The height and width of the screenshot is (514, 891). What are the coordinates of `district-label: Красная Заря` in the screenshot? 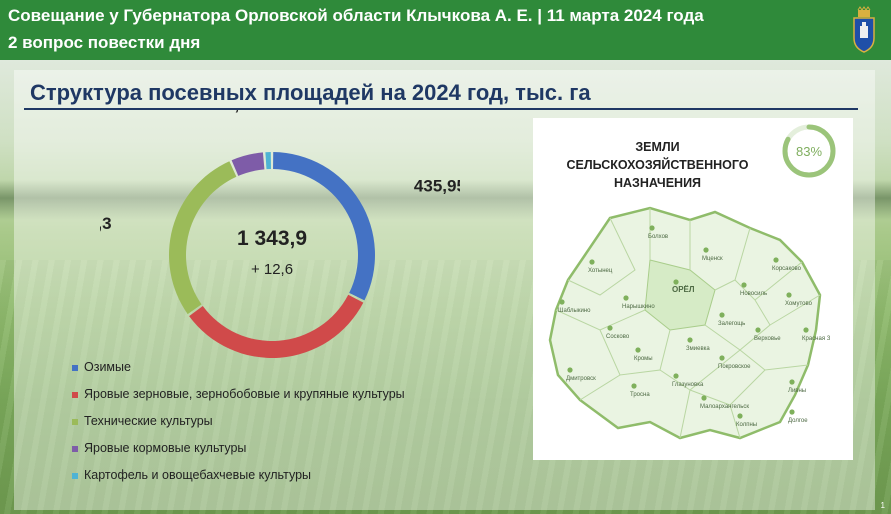 It's located at (816, 339).